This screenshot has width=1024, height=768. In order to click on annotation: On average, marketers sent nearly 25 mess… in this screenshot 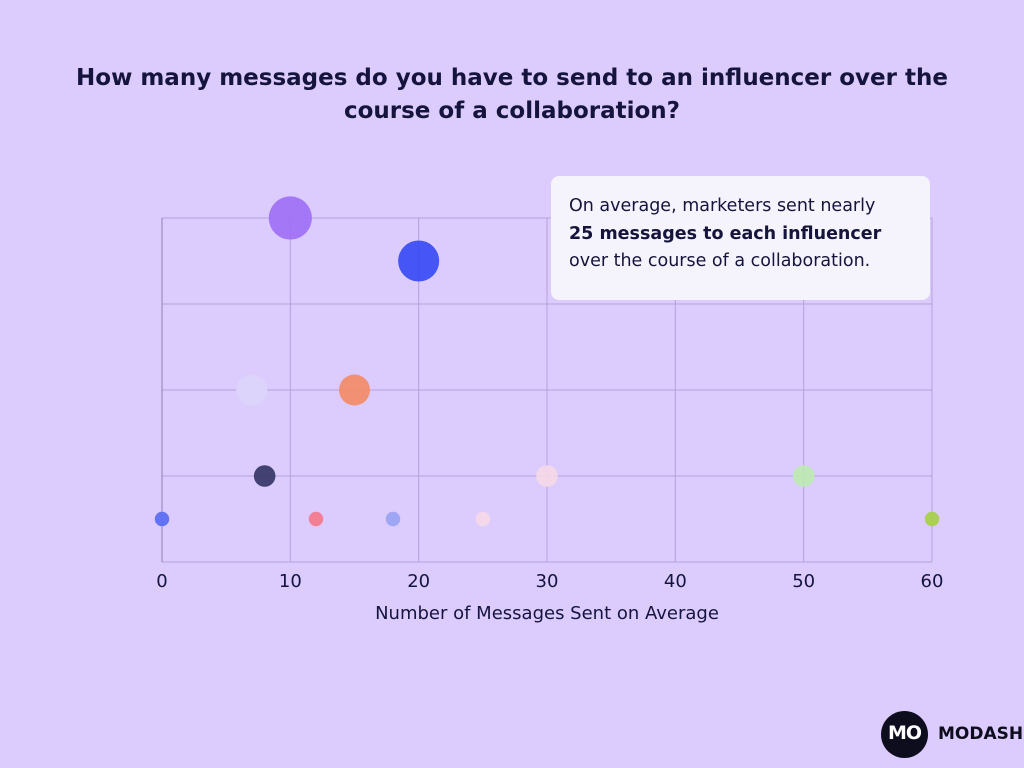, I will do `click(740, 238)`.